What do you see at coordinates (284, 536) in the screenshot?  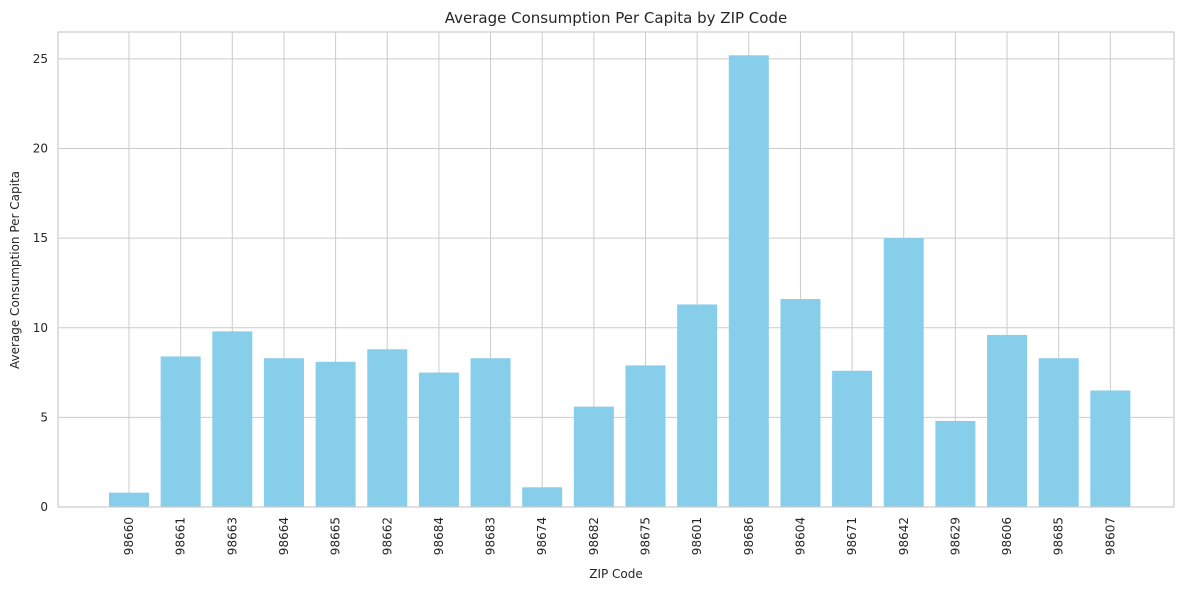 I see `x-tick-label: 98664` at bounding box center [284, 536].